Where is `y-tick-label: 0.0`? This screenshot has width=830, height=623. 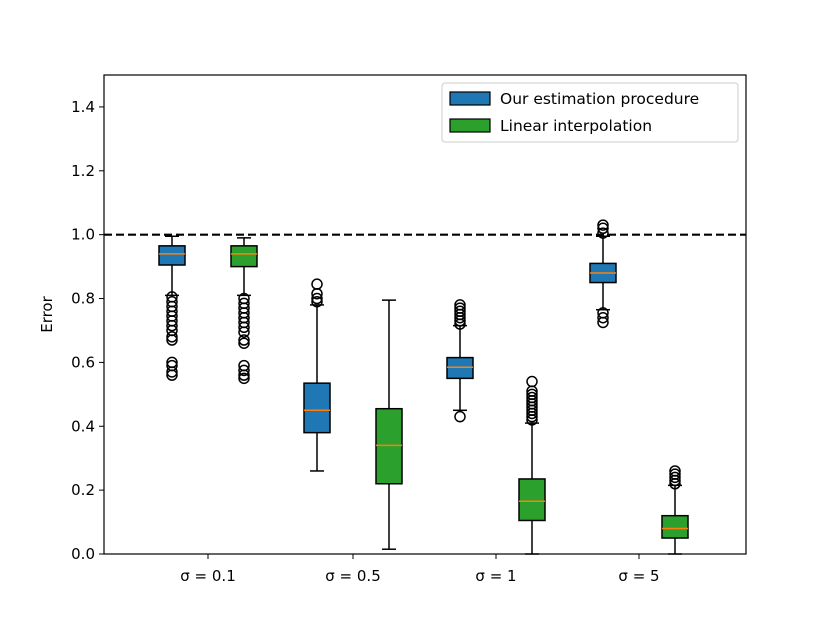 y-tick-label: 0.0 is located at coordinates (83, 554).